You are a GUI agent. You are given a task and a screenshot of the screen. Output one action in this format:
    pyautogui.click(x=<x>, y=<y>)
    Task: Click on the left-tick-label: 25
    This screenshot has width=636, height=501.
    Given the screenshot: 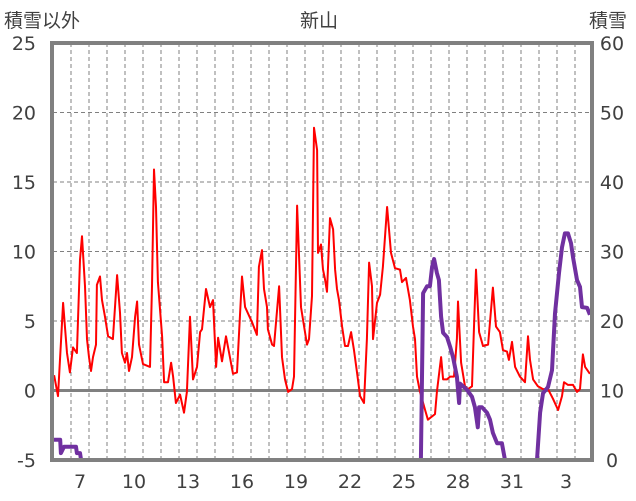 What is the action you would take?
    pyautogui.click(x=24, y=44)
    